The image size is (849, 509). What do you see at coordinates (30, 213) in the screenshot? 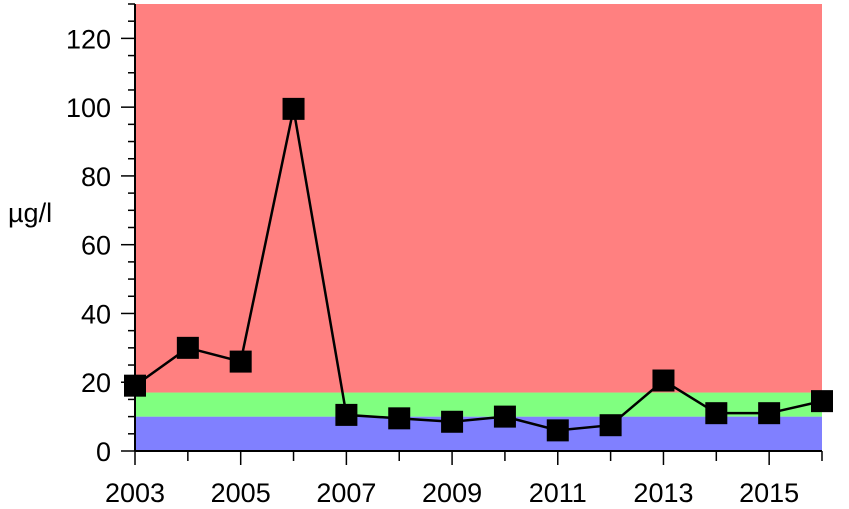
I see `y-axis-title: µg/l` at bounding box center [30, 213].